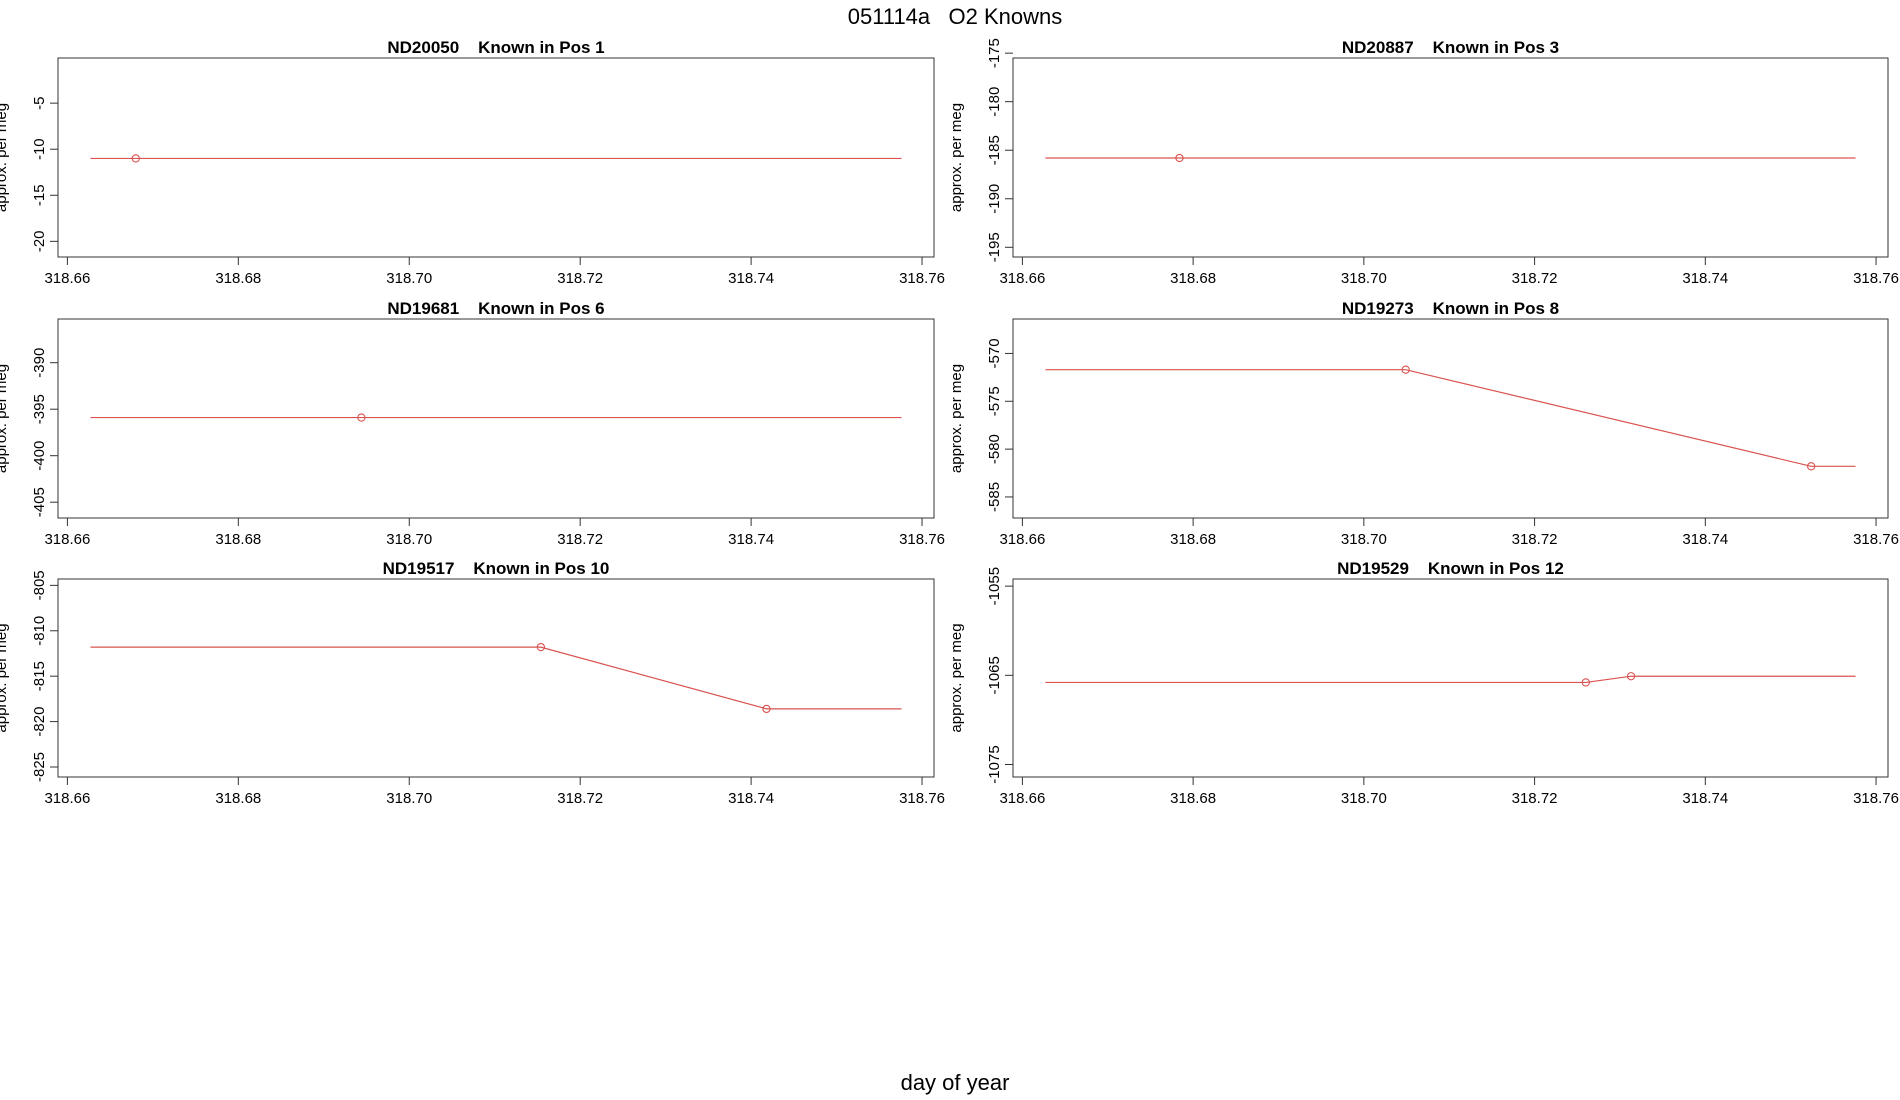 The height and width of the screenshot is (1100, 1900). Describe the element at coordinates (955, 1082) in the screenshot. I see `x-axis-label: day of year` at that location.